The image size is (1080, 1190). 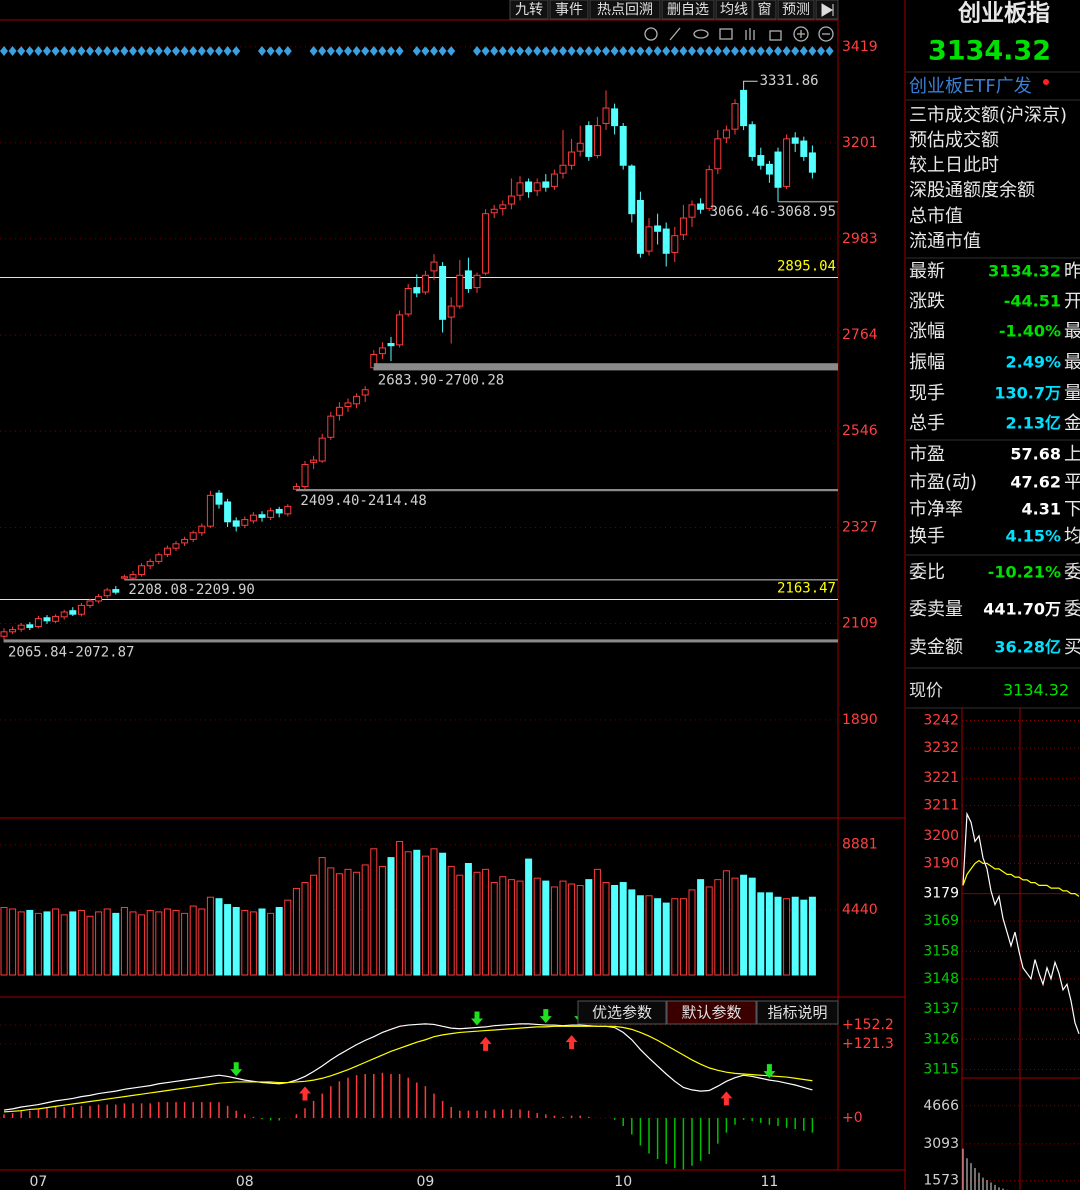 What do you see at coordinates (927, 572) in the screenshot?
I see `quote-label: 委比` at bounding box center [927, 572].